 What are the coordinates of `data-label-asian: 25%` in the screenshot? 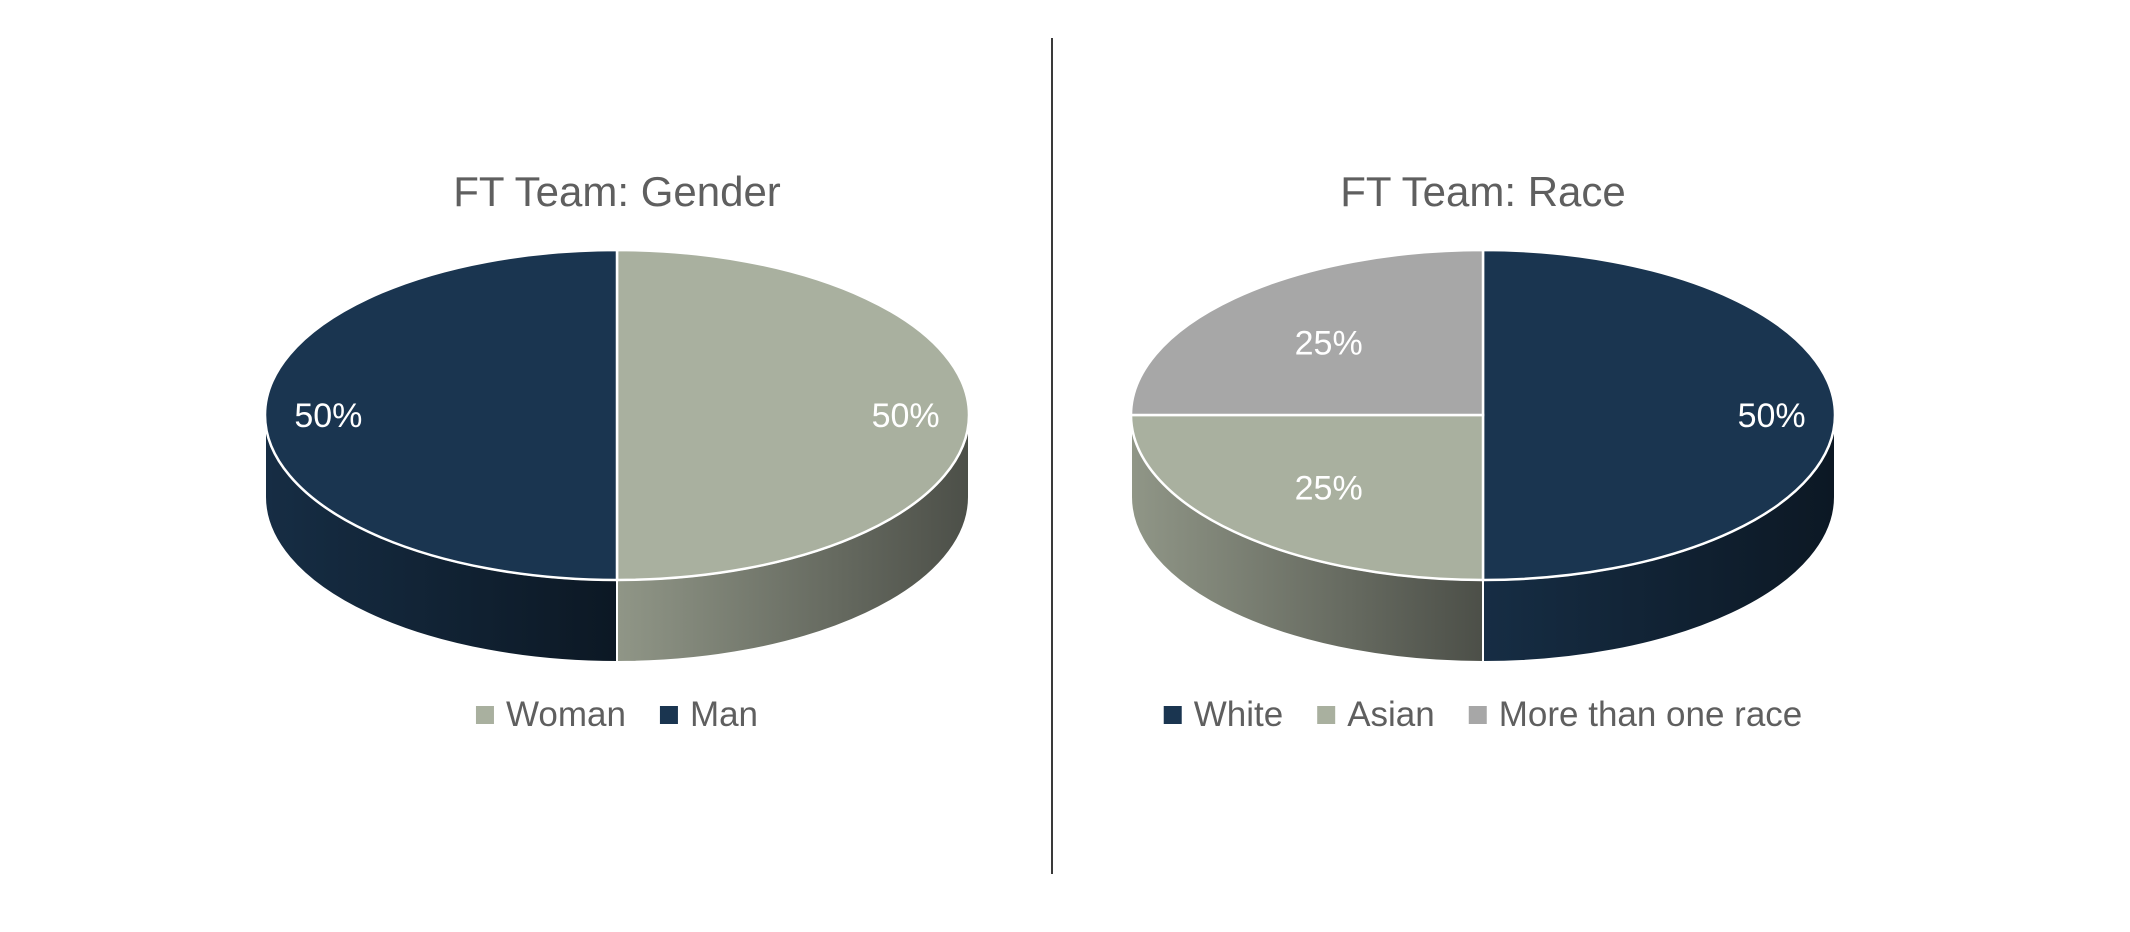 It's located at (1329, 488).